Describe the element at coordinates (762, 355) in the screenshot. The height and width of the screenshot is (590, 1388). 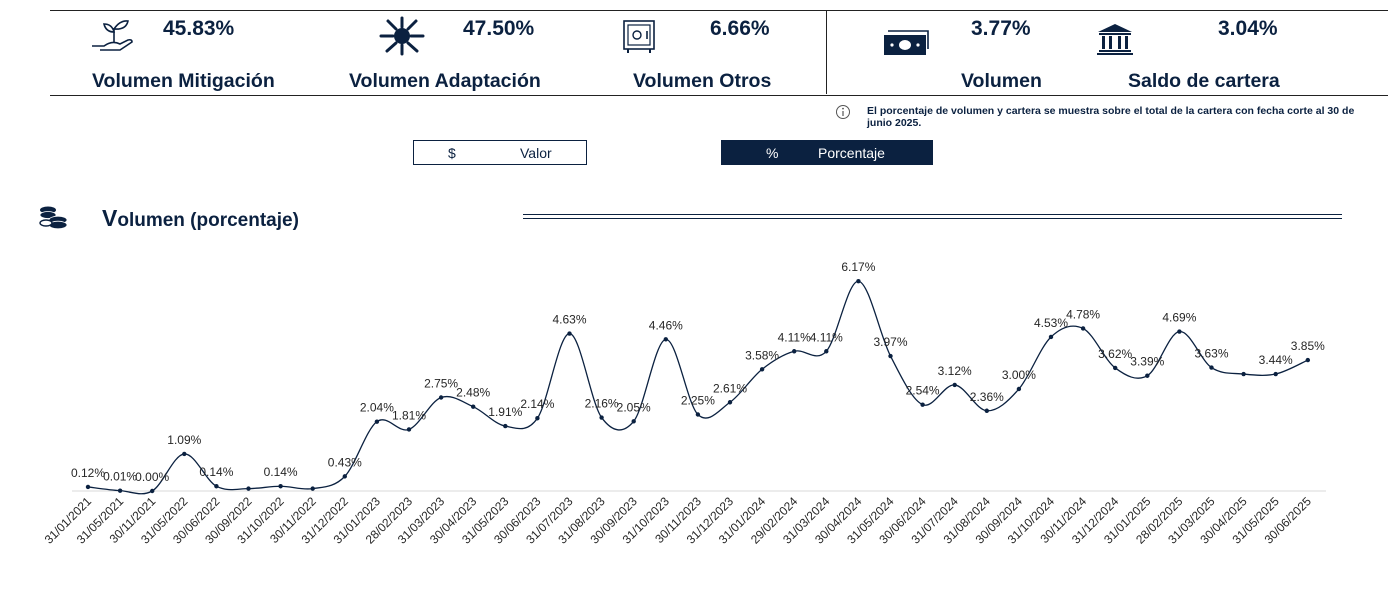
I see `data-label: 3.58%` at that location.